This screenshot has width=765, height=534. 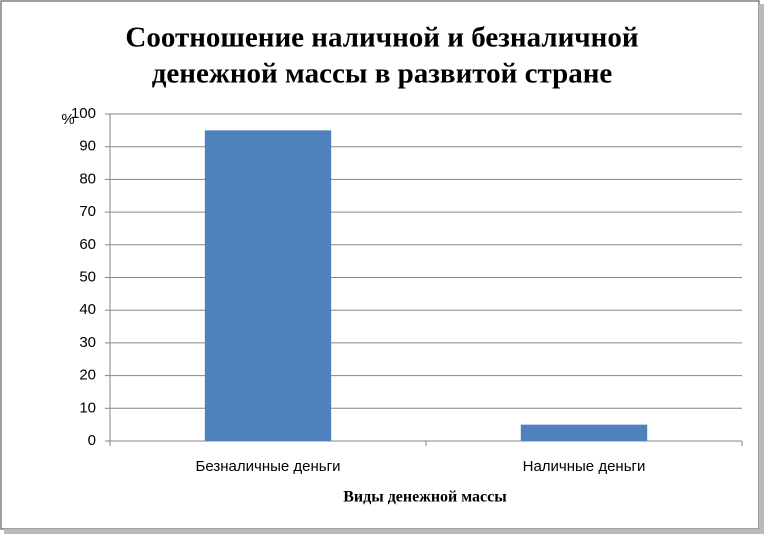 I want to click on chart-title: Соотношение наличной и безналичной, so click(x=381, y=38).